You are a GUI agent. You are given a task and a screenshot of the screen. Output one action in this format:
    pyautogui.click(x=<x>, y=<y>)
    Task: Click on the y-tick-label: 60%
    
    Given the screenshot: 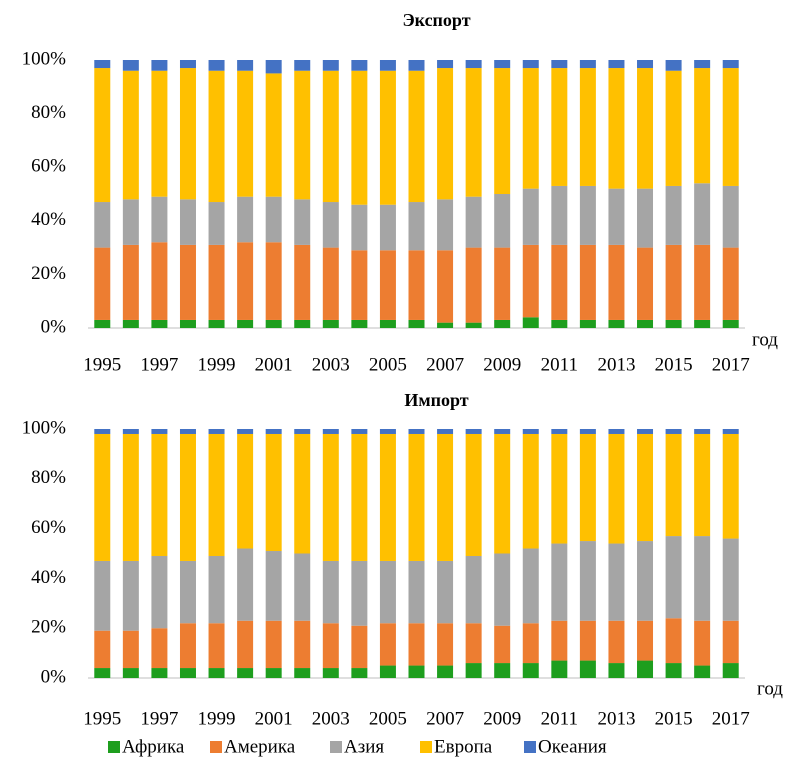 What is the action you would take?
    pyautogui.click(x=48, y=166)
    